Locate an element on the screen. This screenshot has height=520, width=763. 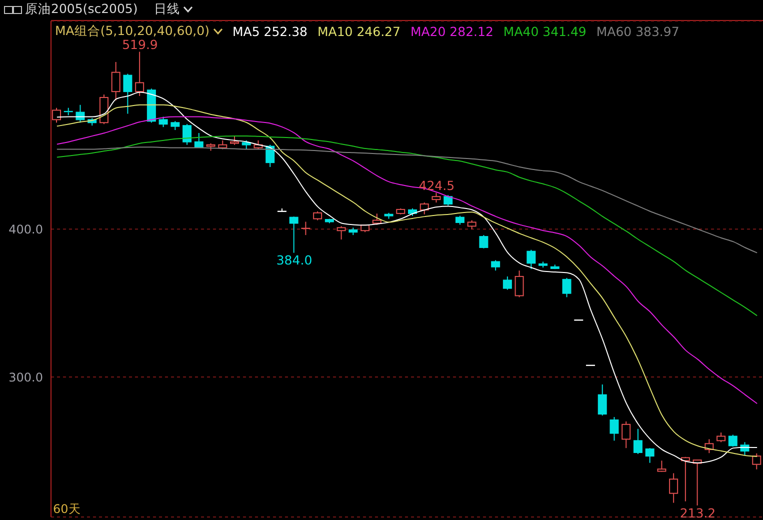
chart-subtitle: 日线 is located at coordinates (167, 8).